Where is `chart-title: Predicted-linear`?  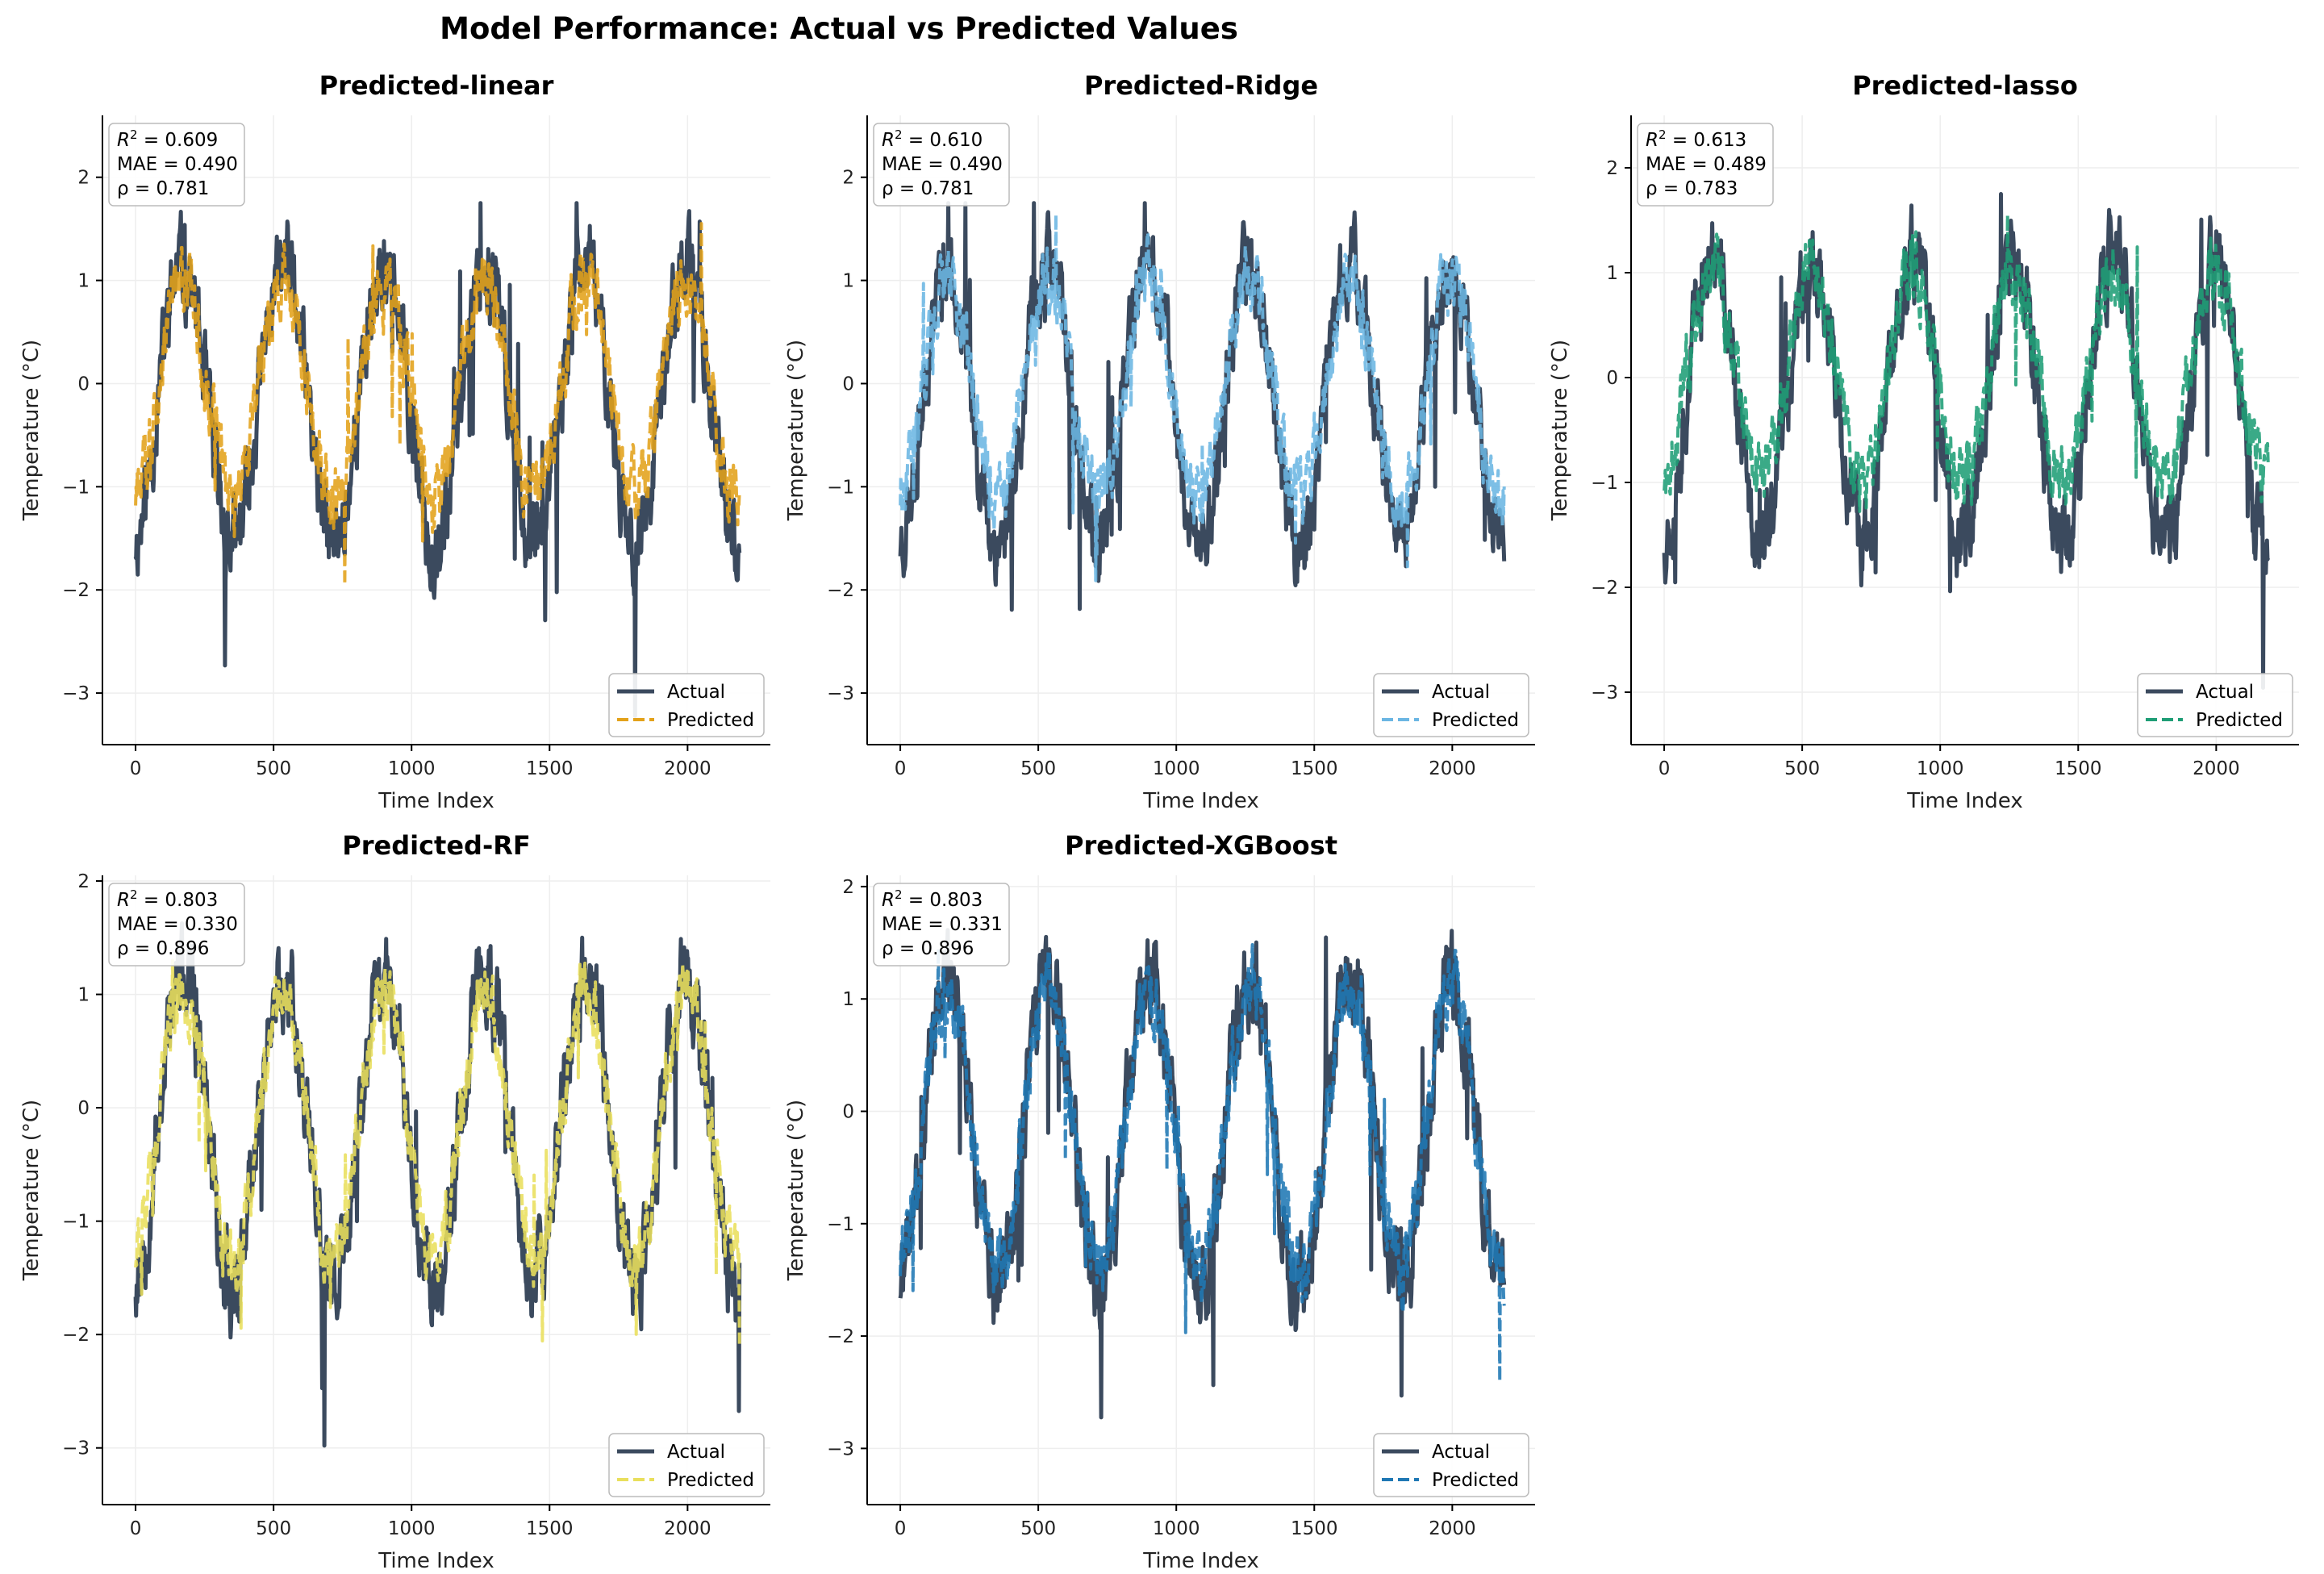 chart-title: Predicted-linear is located at coordinates (436, 85).